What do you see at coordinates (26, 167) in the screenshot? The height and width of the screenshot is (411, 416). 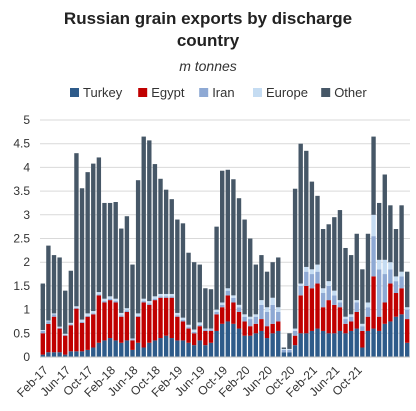 I see `y-tick-label: 4` at bounding box center [26, 167].